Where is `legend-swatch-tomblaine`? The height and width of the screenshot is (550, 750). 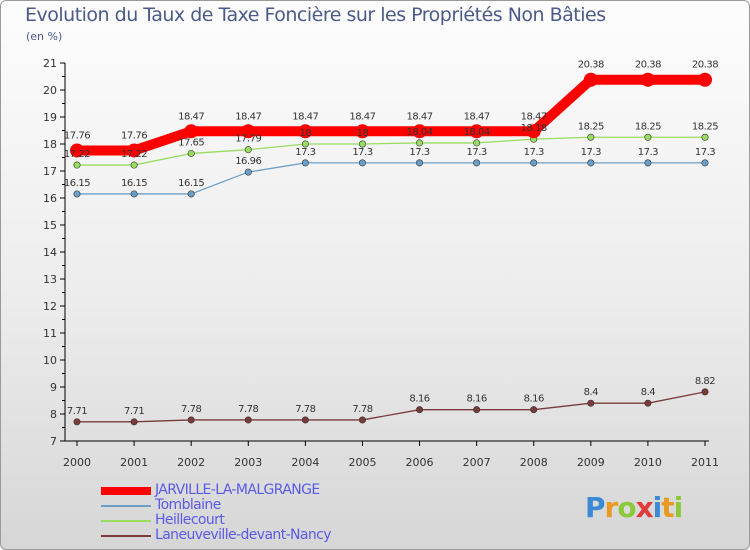
legend-swatch-tomblaine is located at coordinates (126, 506).